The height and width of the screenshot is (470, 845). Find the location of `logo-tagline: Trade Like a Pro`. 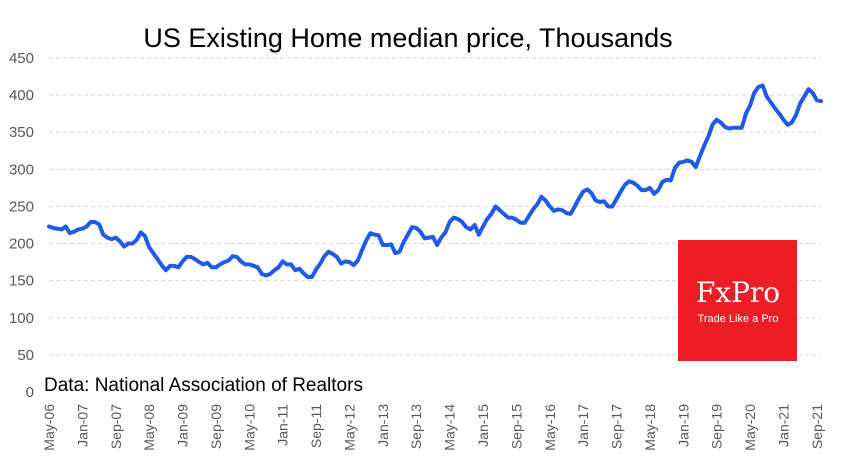

logo-tagline: Trade Like a Pro is located at coordinates (738, 319).